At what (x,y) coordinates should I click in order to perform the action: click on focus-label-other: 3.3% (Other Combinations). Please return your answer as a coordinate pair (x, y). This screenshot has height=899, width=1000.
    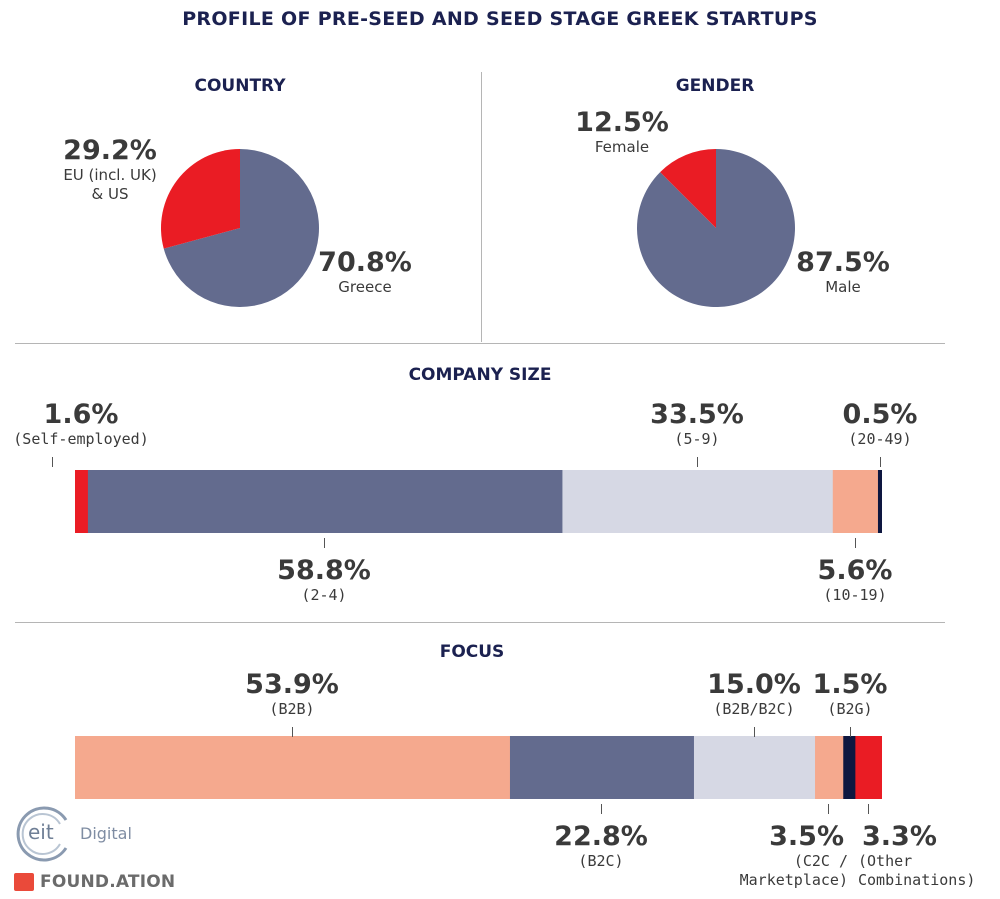
    Looking at the image, I should click on (921, 847).